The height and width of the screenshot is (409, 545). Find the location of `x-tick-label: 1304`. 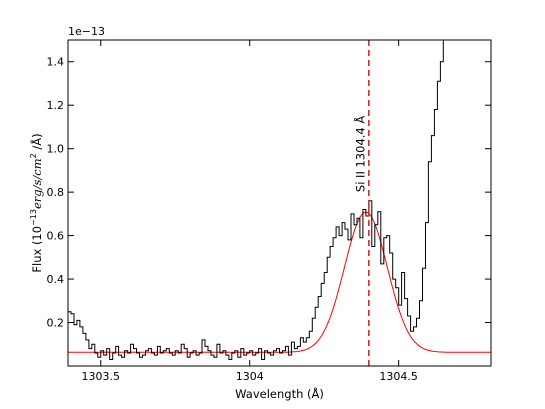

x-tick-label: 1304 is located at coordinates (250, 376).